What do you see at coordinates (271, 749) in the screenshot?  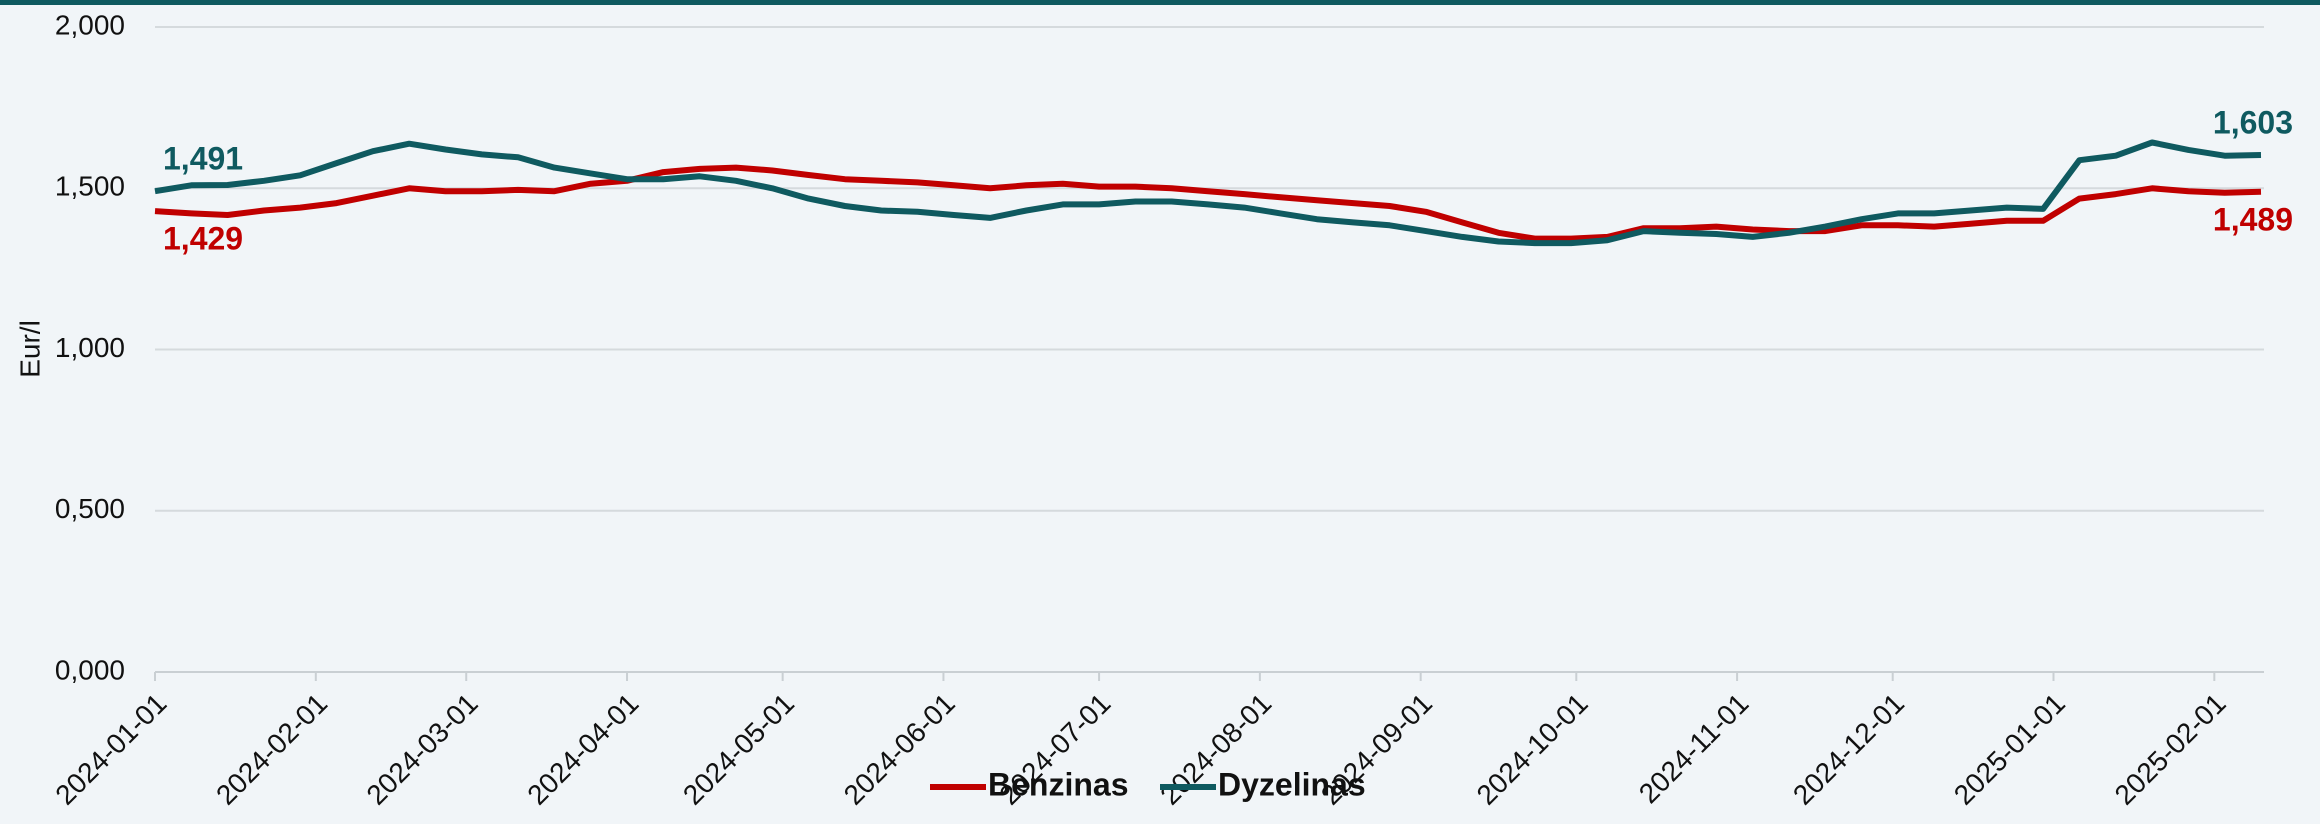 I see `x-tick-label: 2024-02-01` at bounding box center [271, 749].